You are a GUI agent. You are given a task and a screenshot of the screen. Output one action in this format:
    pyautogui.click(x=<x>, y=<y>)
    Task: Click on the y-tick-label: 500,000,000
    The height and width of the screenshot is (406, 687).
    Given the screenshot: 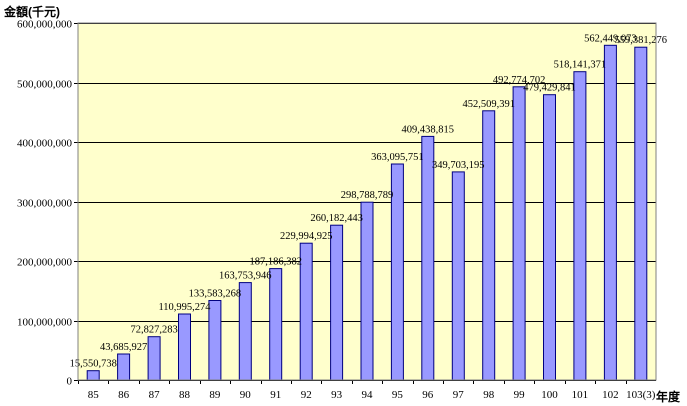 What is the action you would take?
    pyautogui.click(x=45, y=85)
    